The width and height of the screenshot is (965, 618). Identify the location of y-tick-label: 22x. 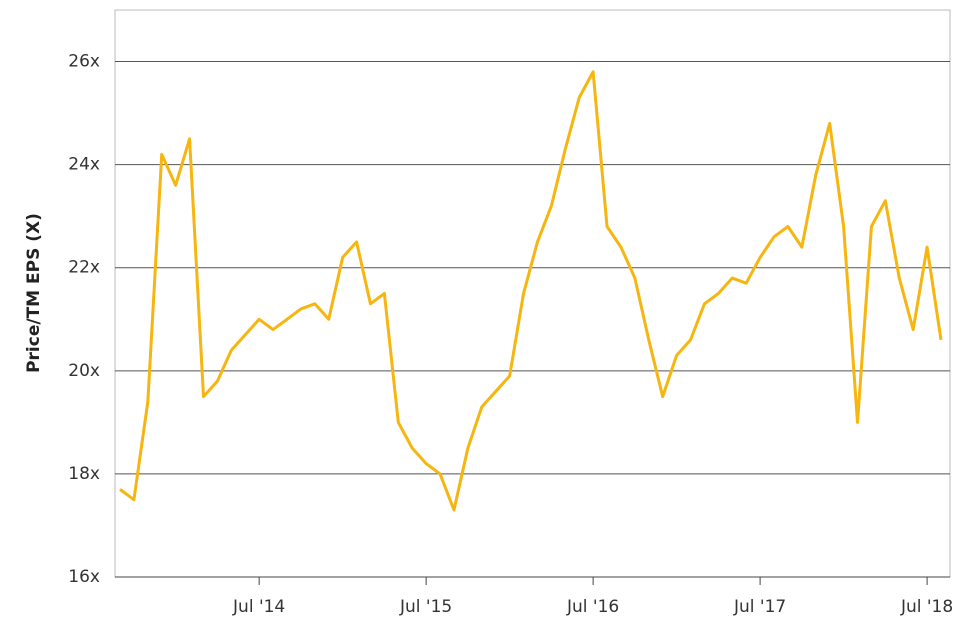
(84, 268).